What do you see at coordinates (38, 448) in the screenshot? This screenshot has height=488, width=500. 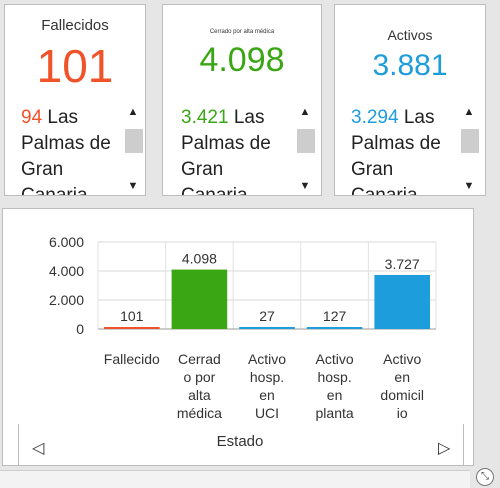 I see `chevron-left-icon: ◁` at bounding box center [38, 448].